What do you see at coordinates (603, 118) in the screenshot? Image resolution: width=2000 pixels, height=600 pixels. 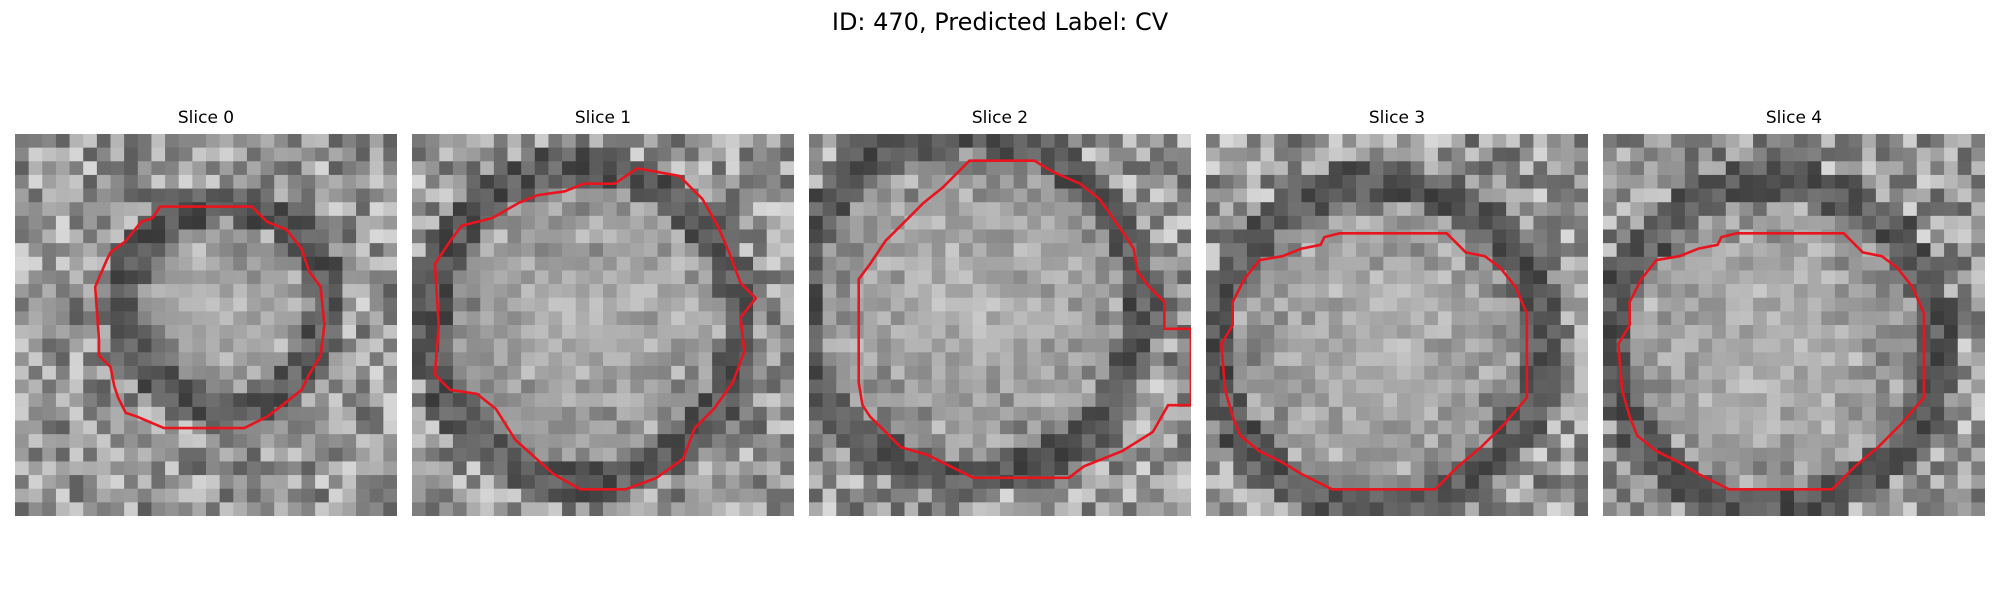 I see `slice-title: Slice 1` at bounding box center [603, 118].